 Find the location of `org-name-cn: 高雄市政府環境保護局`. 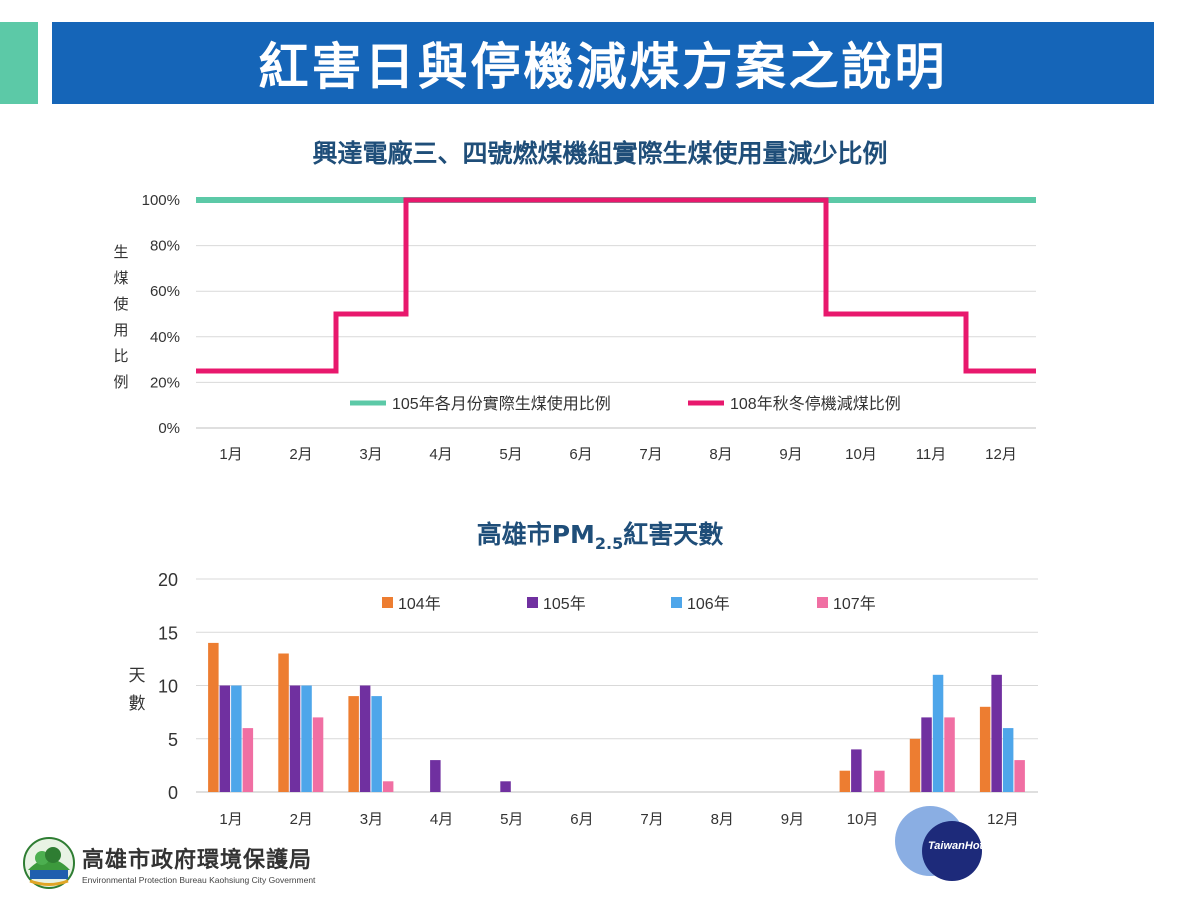

org-name-cn: 高雄市政府環境保護局 is located at coordinates (197, 860).